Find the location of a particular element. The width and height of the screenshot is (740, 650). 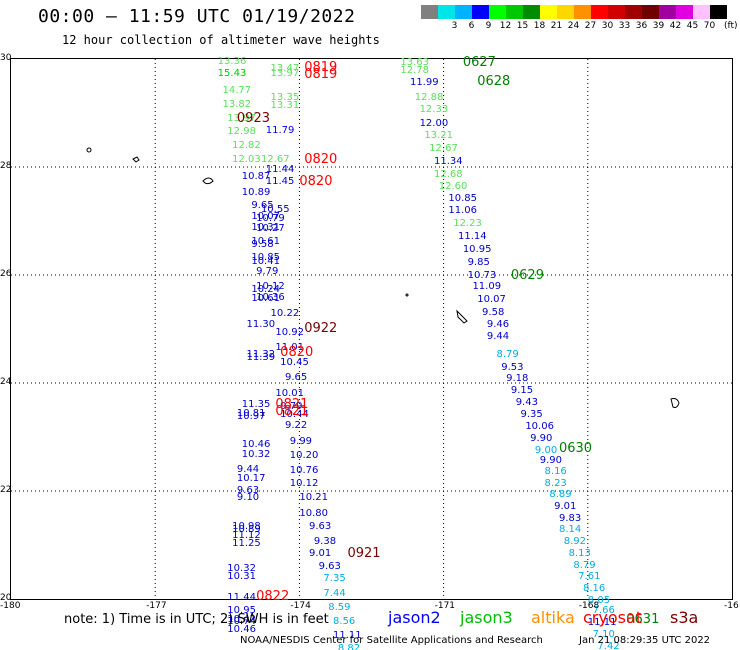

wave-height-label: 10.06 is located at coordinates (539, 427).